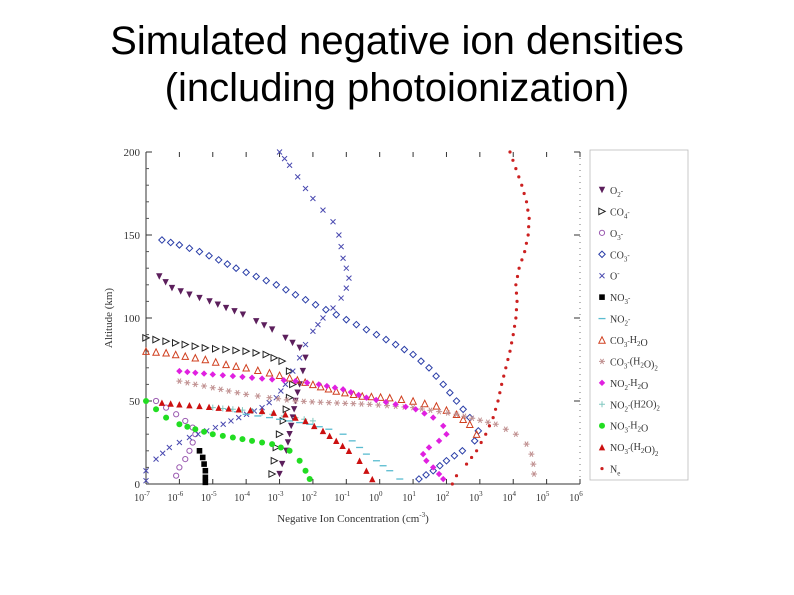  What do you see at coordinates (629, 342) in the screenshot?
I see `legend-label: CO3-H2O` at bounding box center [629, 342].